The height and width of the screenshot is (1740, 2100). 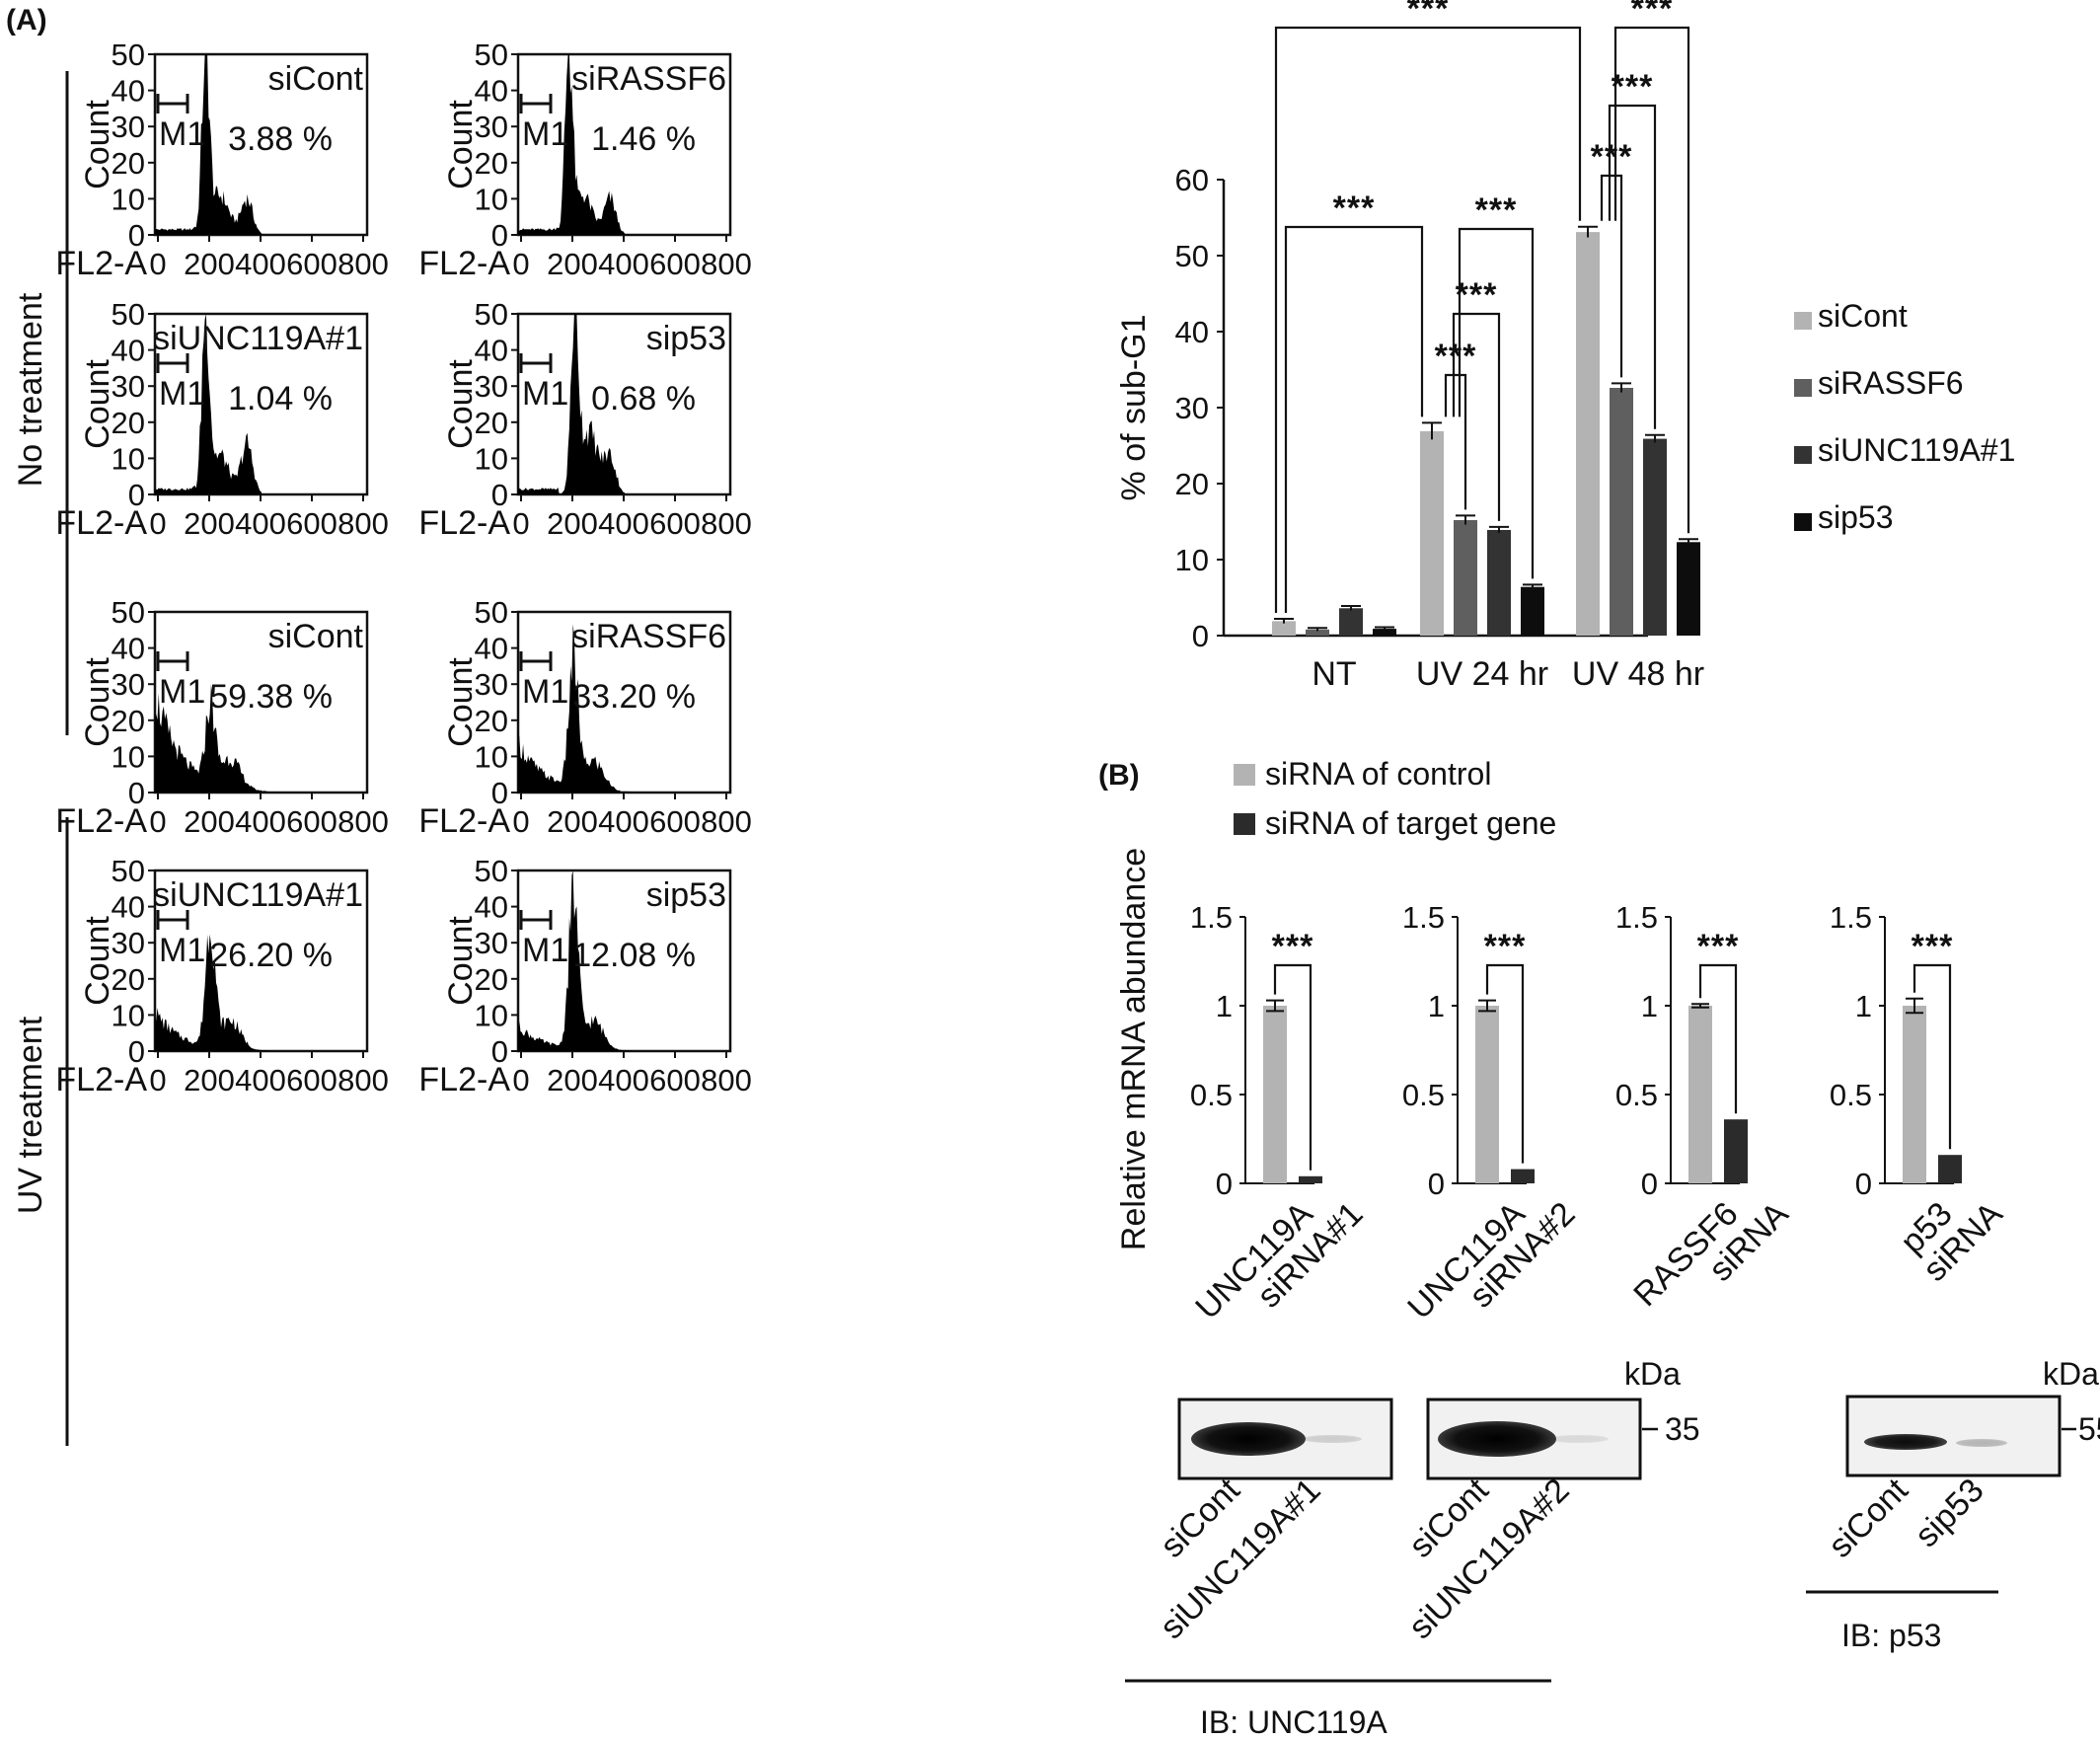 I want to click on blot-unc119a-1-band, so click(x=1248, y=1439).